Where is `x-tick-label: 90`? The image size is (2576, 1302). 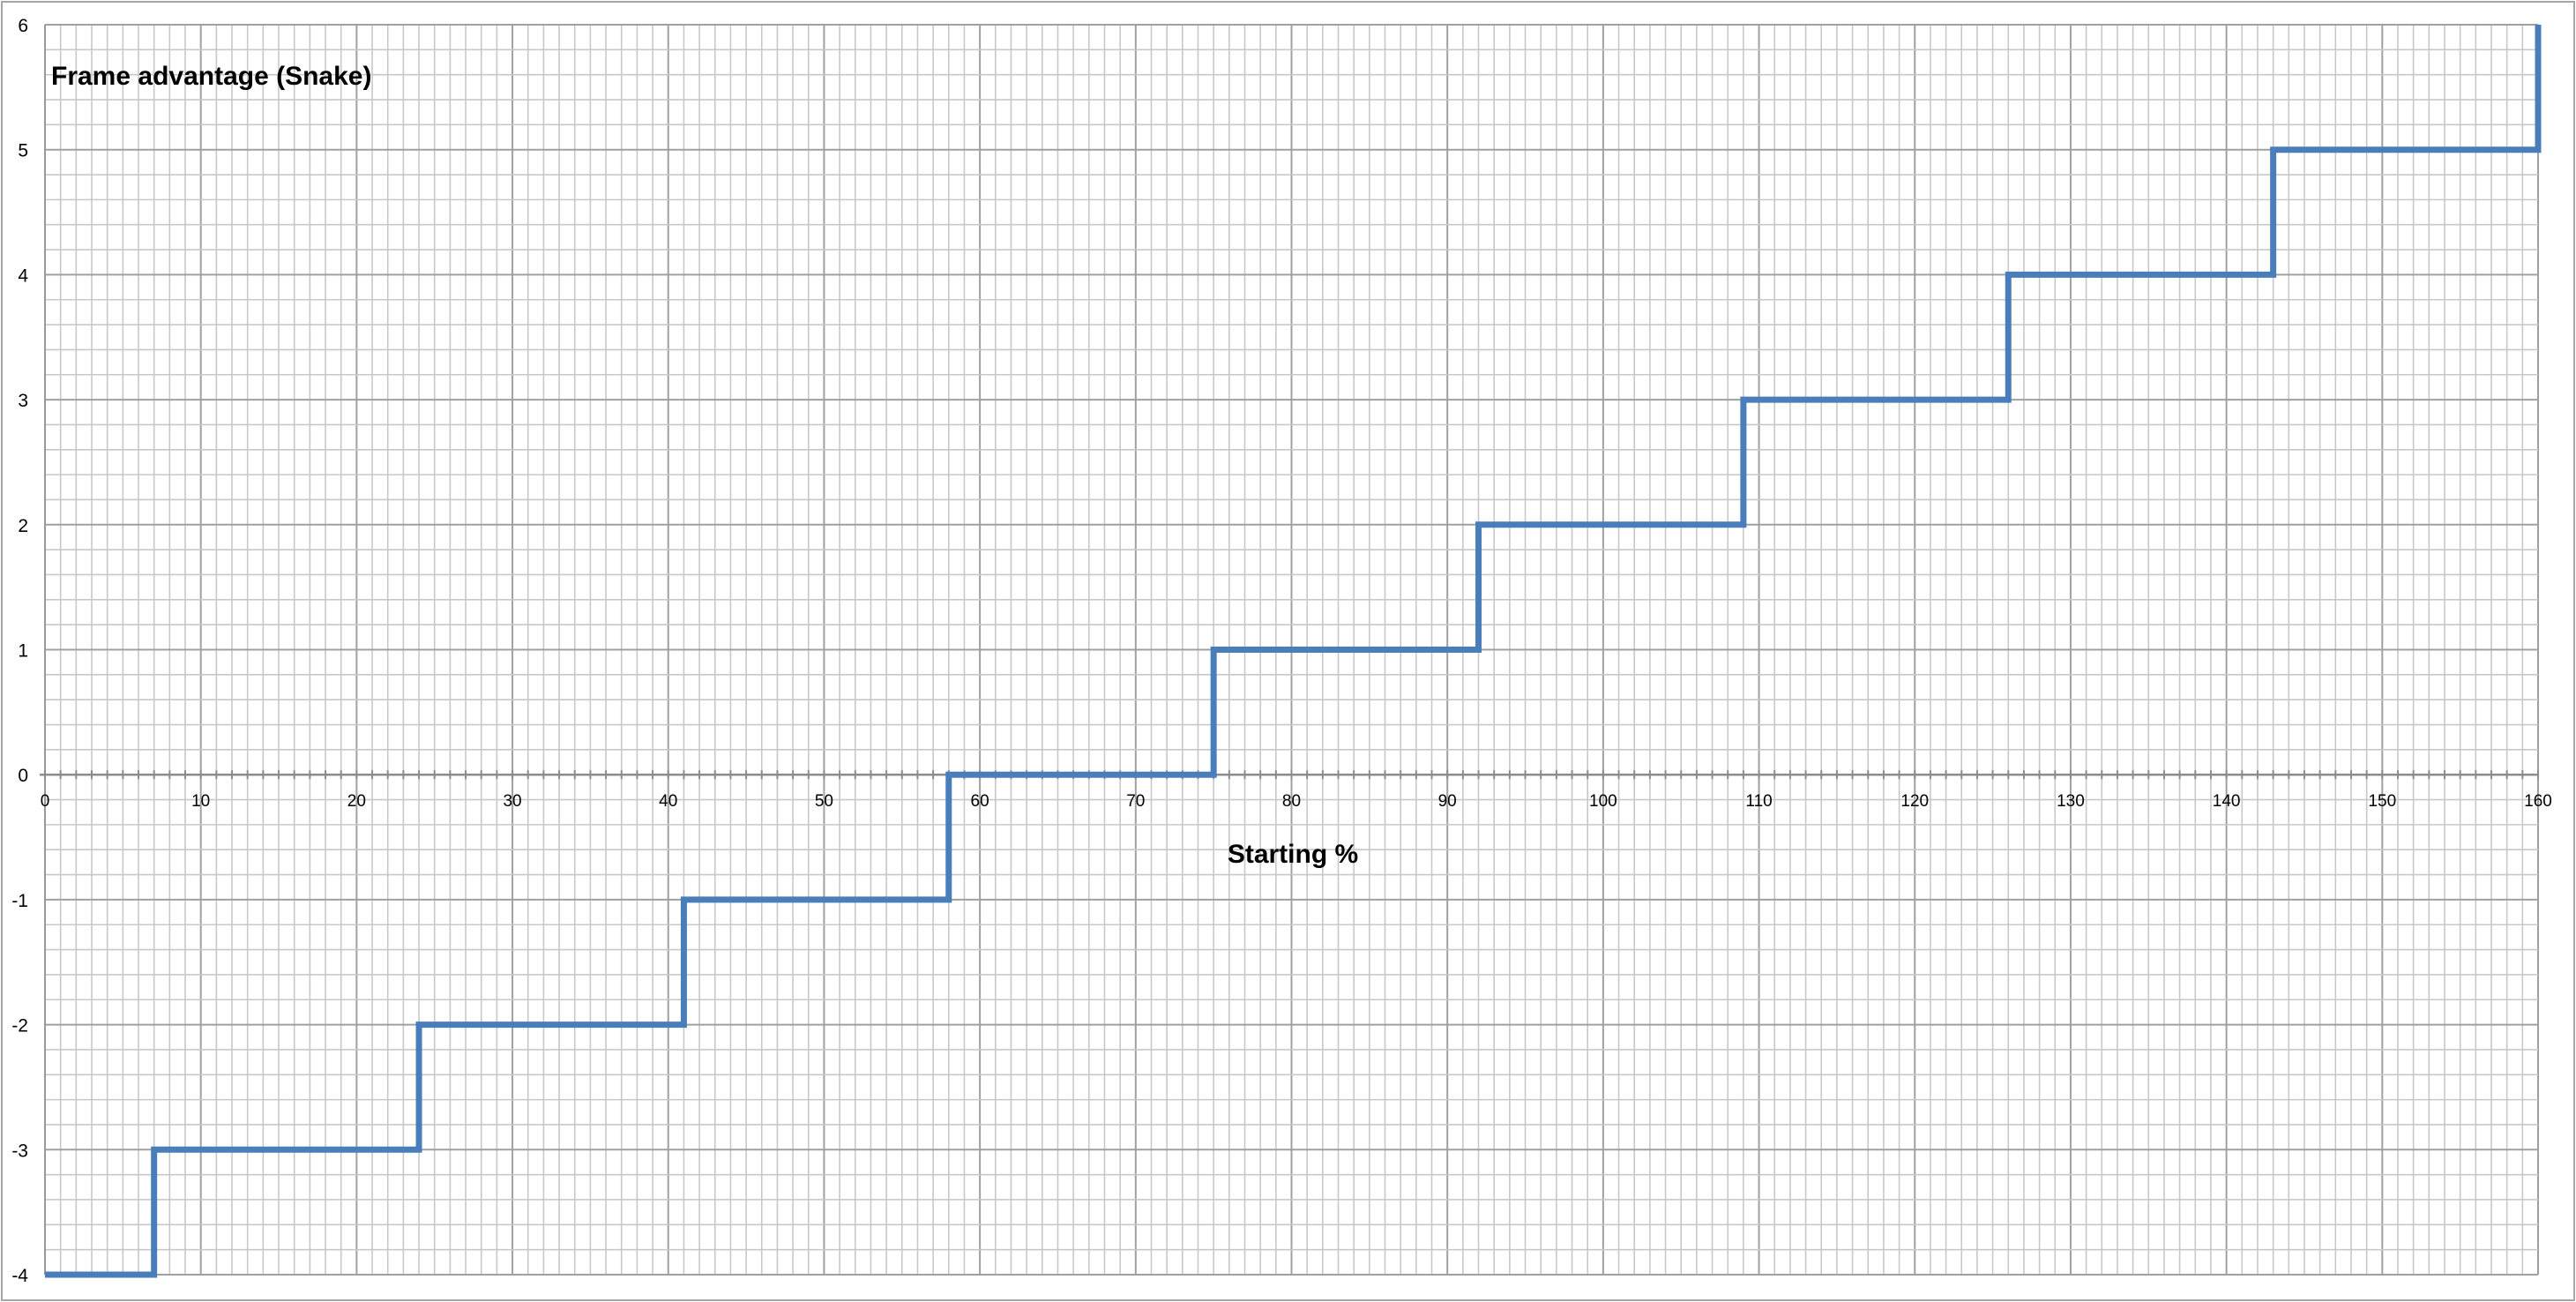
x-tick-label: 90 is located at coordinates (1447, 801).